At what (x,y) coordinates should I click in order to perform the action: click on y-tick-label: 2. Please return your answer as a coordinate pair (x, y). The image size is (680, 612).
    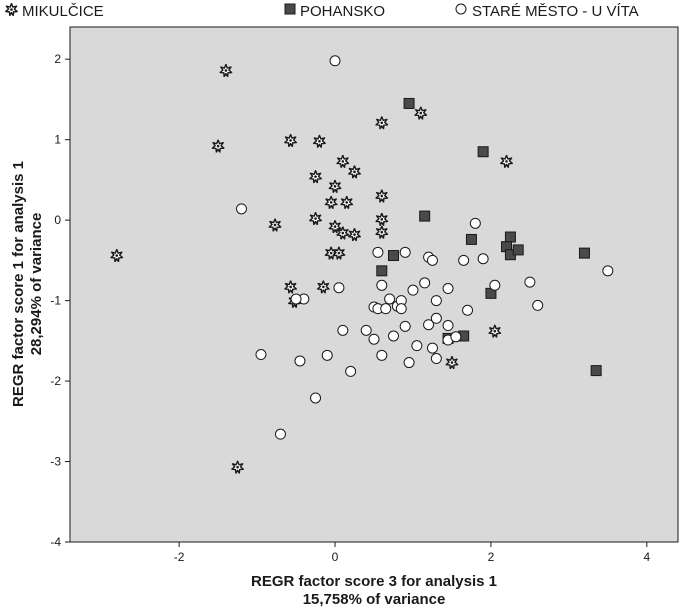
    Looking at the image, I should click on (57, 59).